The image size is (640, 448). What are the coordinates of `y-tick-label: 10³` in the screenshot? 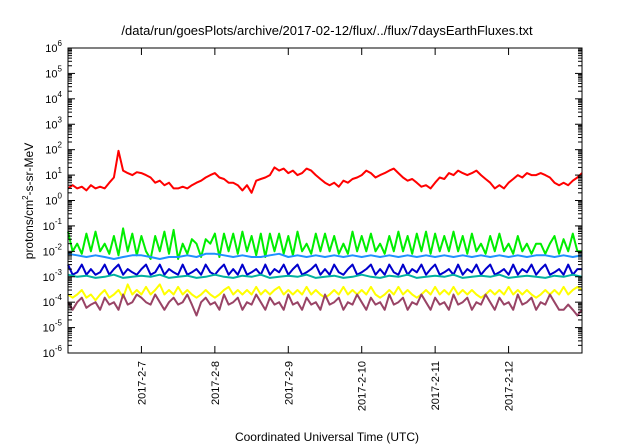 It's located at (53, 123).